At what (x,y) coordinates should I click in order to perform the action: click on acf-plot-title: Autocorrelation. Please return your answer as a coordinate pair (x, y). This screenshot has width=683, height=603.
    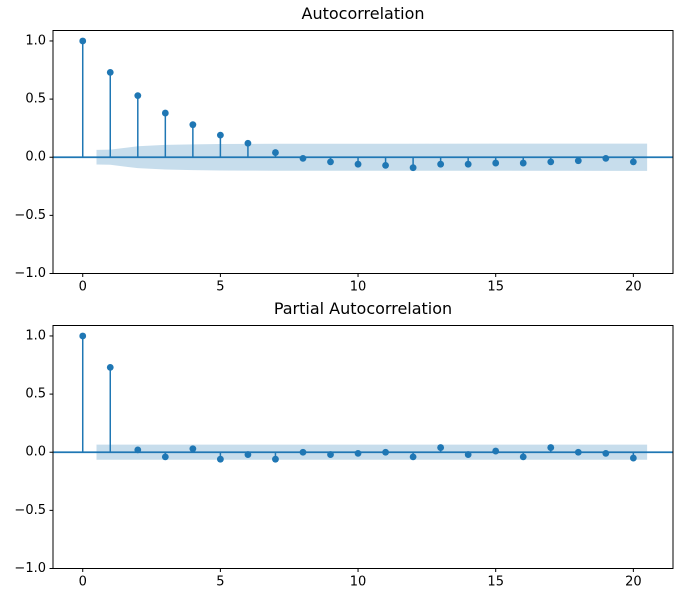
    Looking at the image, I should click on (363, 13).